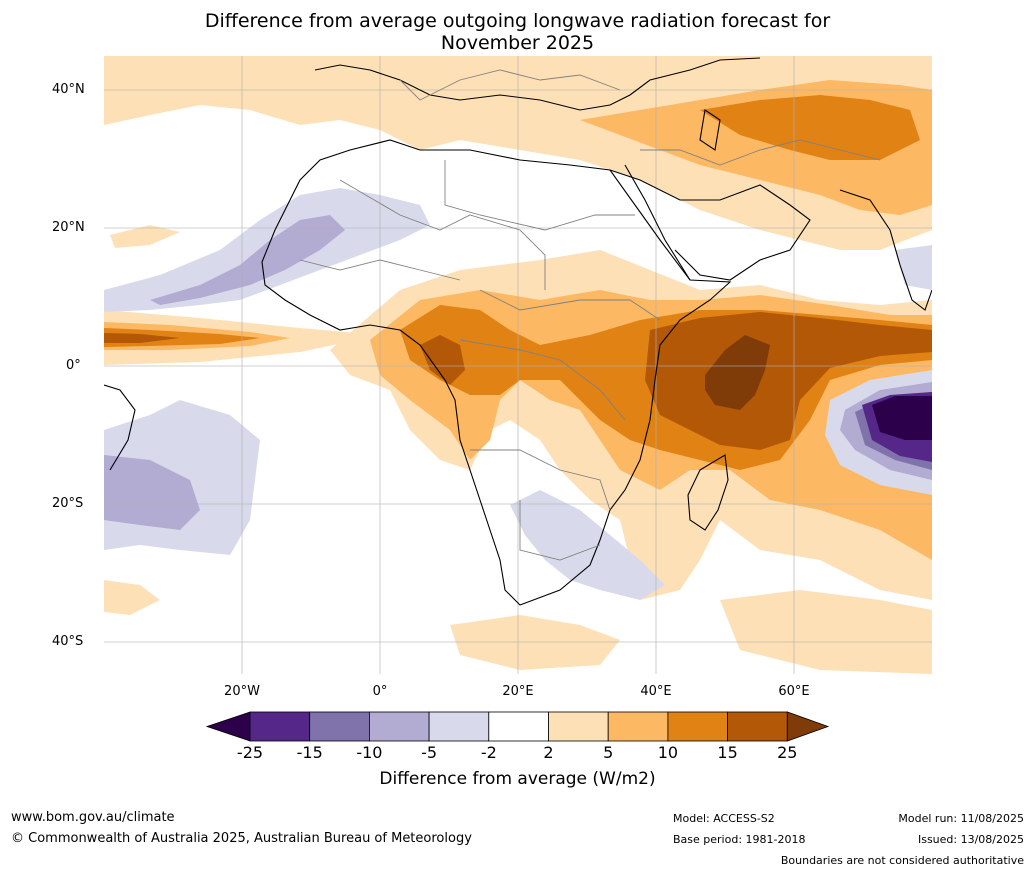  I want to click on anomaly-region-se-indian-ocean-core, so click(902, 418).